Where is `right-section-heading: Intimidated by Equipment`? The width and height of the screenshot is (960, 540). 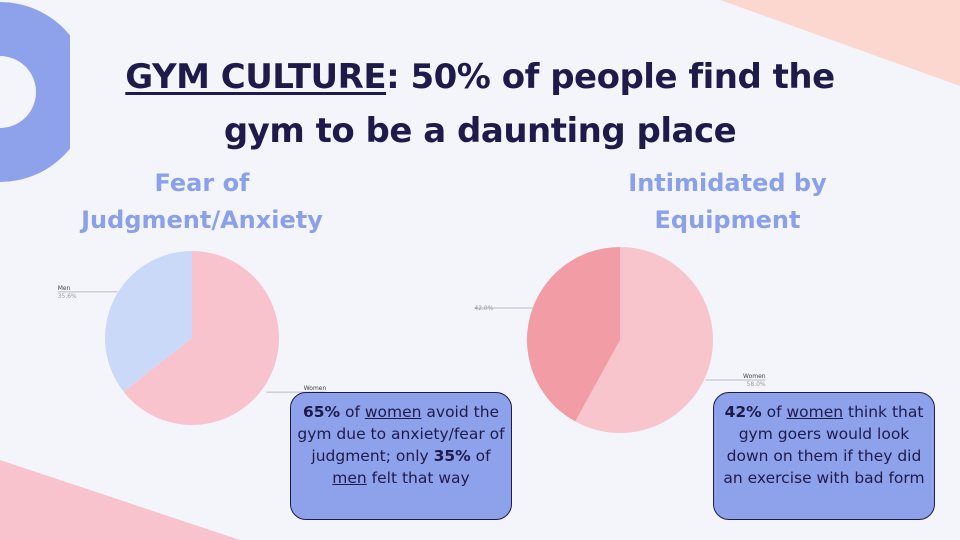
right-section-heading: Intimidated by Equipment is located at coordinates (727, 202).